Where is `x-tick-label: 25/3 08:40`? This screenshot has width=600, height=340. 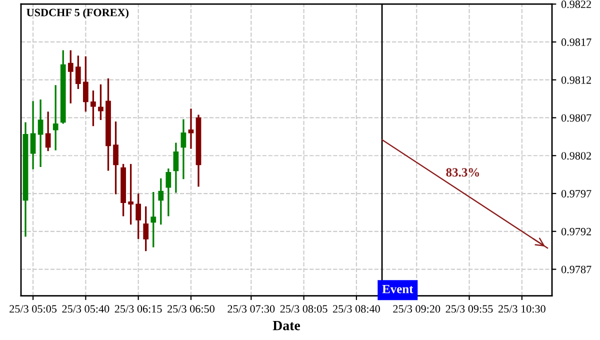
x-tick-label: 25/3 08:40 is located at coordinates (356, 309).